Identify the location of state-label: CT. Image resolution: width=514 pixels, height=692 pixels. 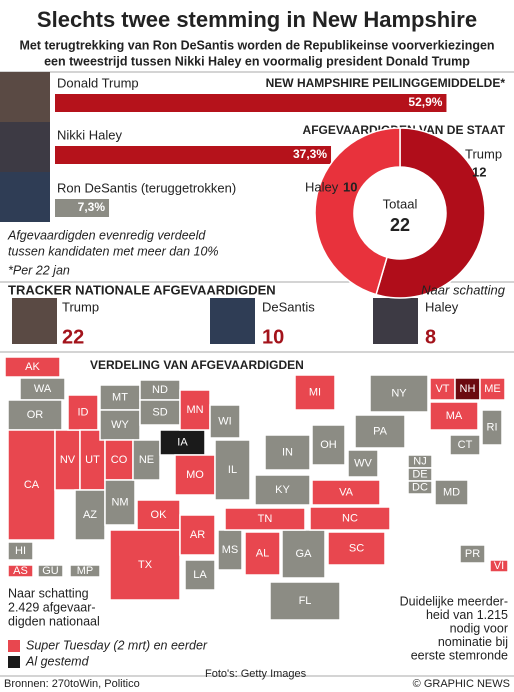
(465, 445).